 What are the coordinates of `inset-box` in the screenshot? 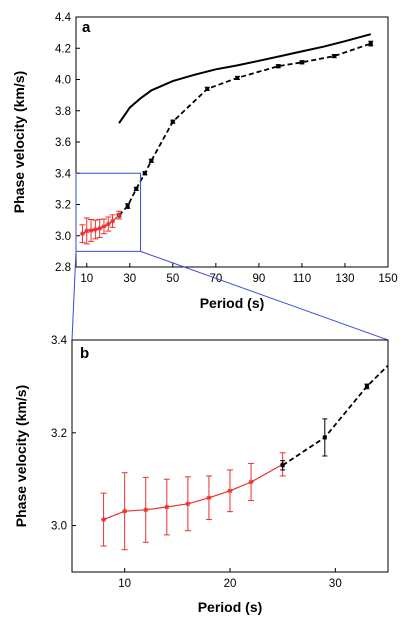 It's located at (108, 212).